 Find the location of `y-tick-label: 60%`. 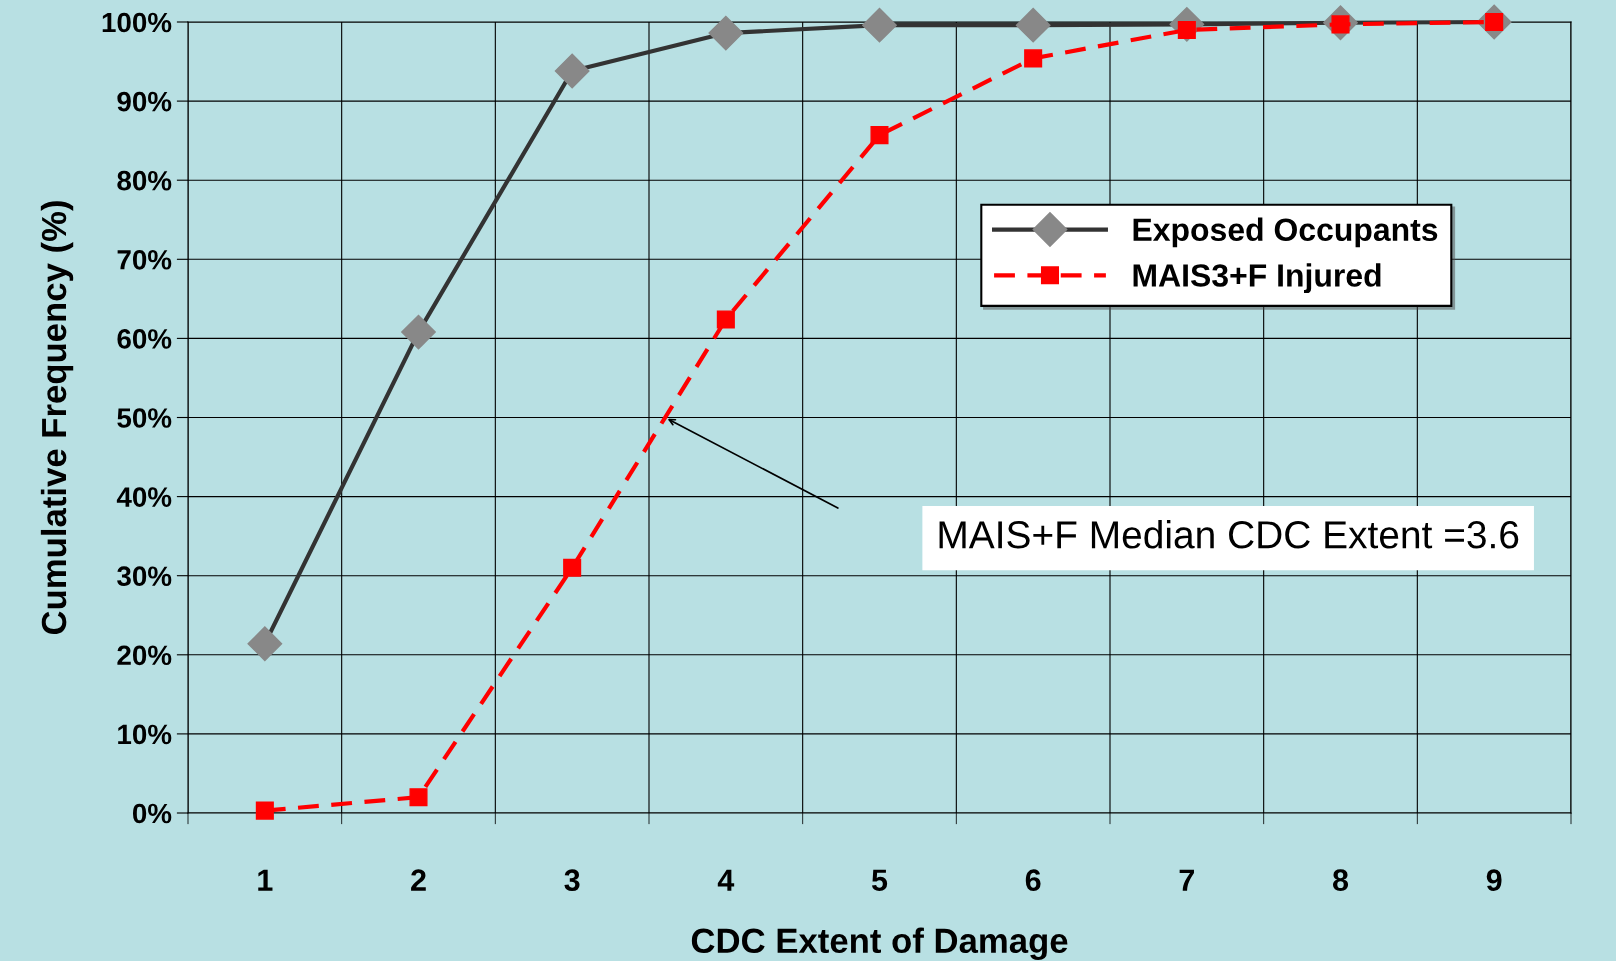

y-tick-label: 60% is located at coordinates (144, 339).